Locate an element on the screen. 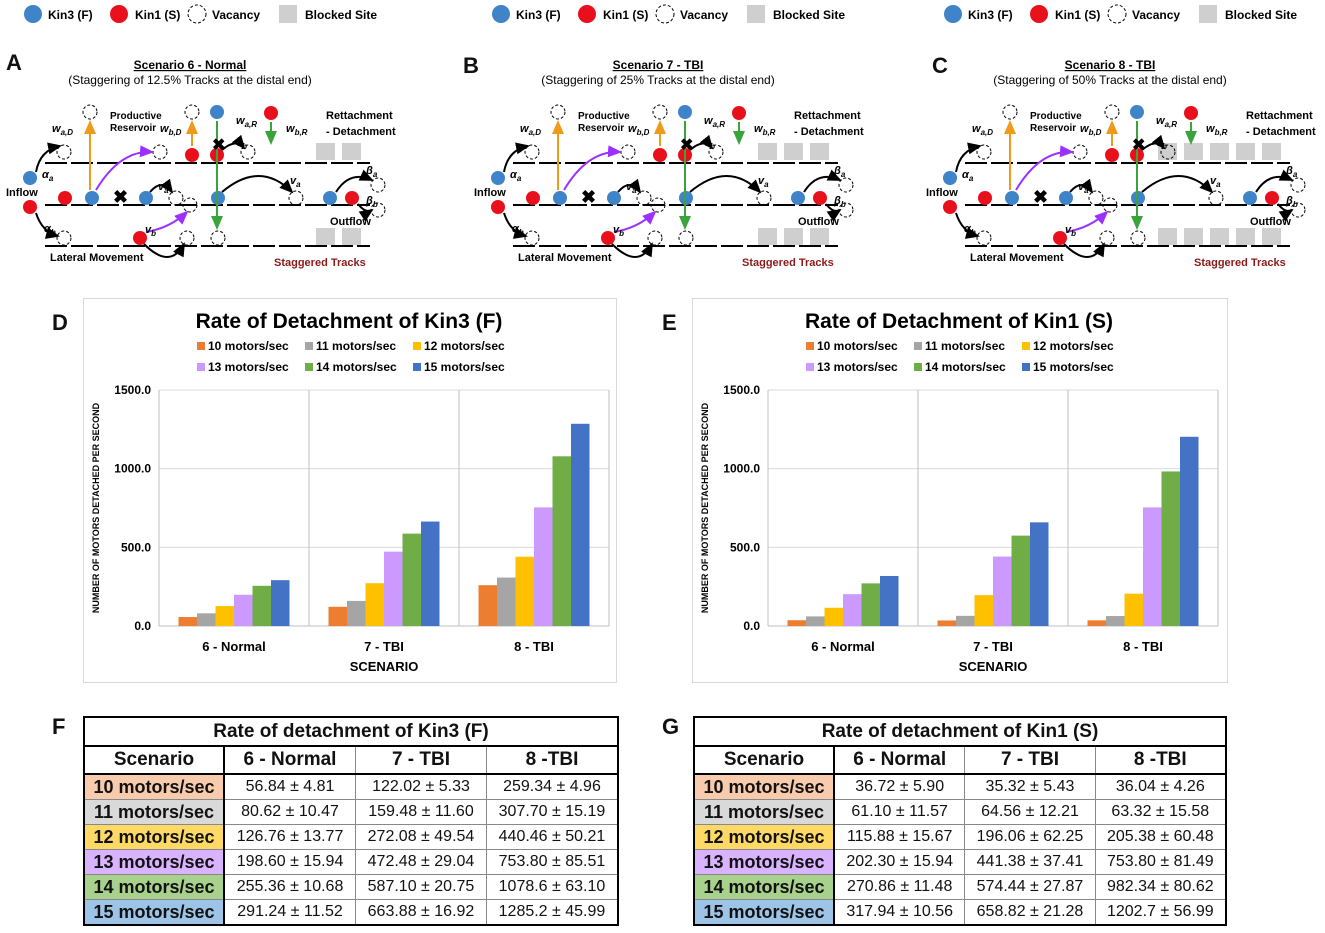  legend-kin1: Kin1 (S) is located at coordinates (1077, 15).